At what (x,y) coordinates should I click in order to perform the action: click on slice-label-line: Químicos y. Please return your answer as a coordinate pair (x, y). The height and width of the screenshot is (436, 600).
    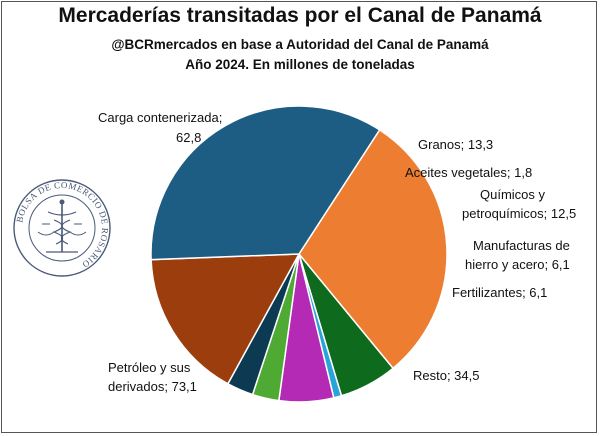
    Looking at the image, I should click on (513, 194).